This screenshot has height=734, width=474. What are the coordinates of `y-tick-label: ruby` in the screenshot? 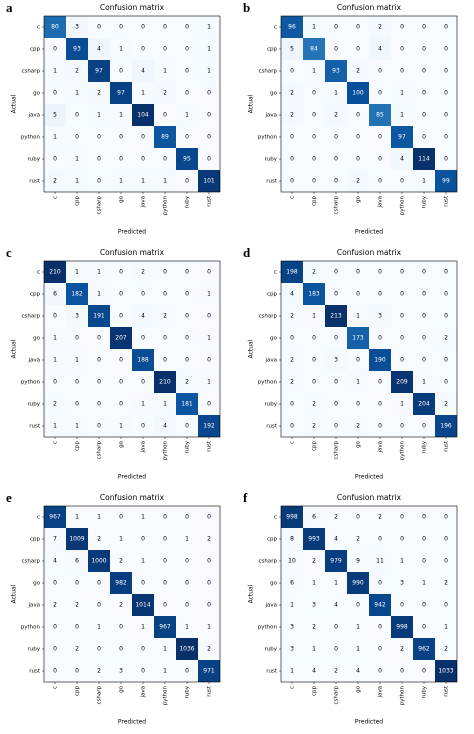 It's located at (271, 650).